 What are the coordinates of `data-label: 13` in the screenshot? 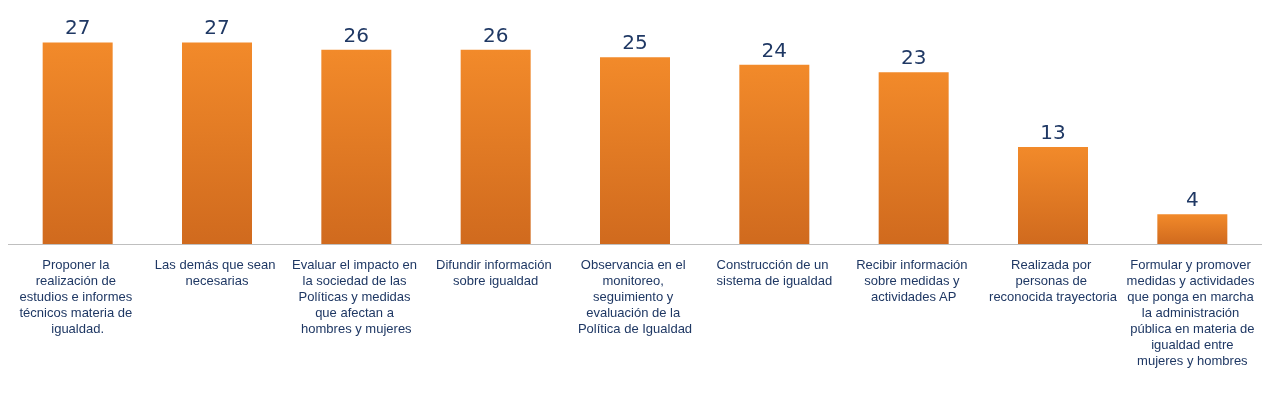 It's located at (1053, 131).